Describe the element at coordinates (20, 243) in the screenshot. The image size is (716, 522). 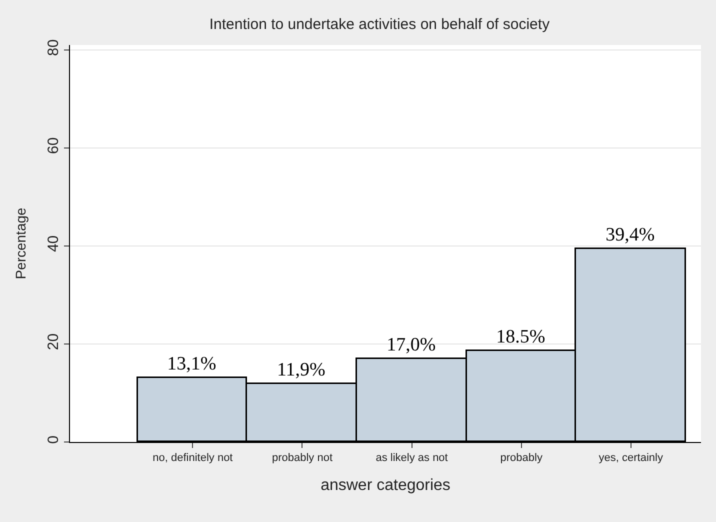
I see `y-axis-title: Percentage` at that location.